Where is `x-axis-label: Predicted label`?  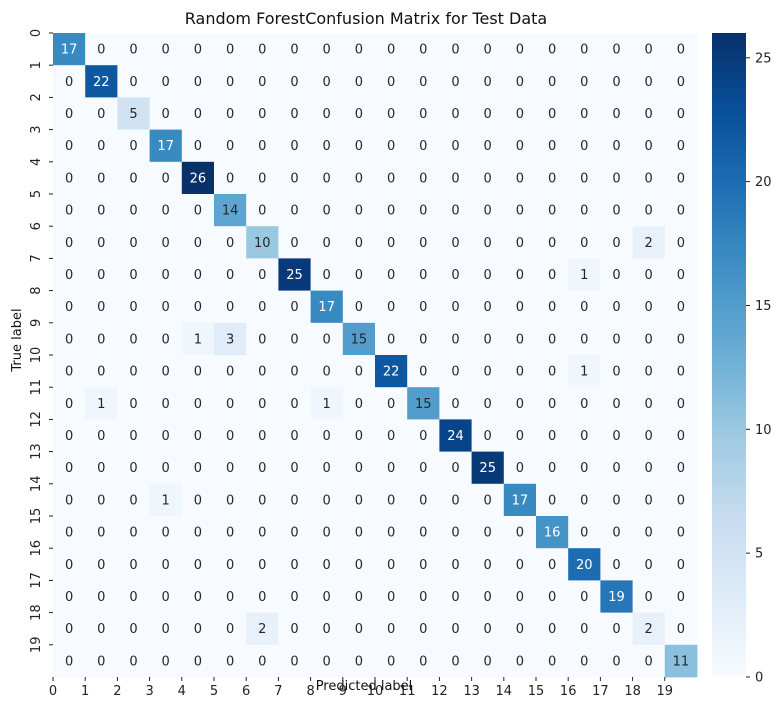 x-axis-label: Predicted label is located at coordinates (364, 686).